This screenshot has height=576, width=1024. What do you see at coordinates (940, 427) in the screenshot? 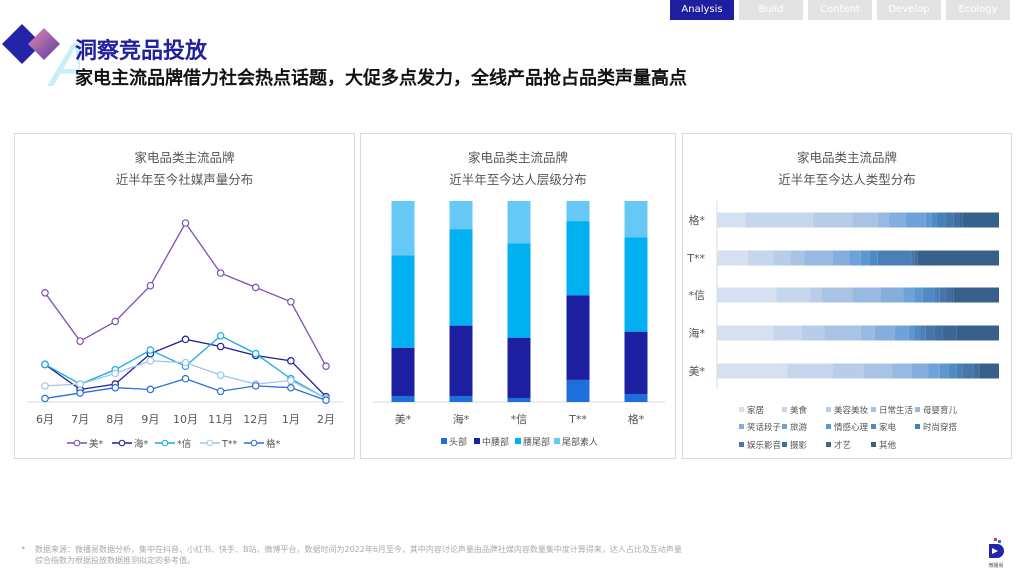
I see `legend-label: 时尚穿搭` at bounding box center [940, 427].